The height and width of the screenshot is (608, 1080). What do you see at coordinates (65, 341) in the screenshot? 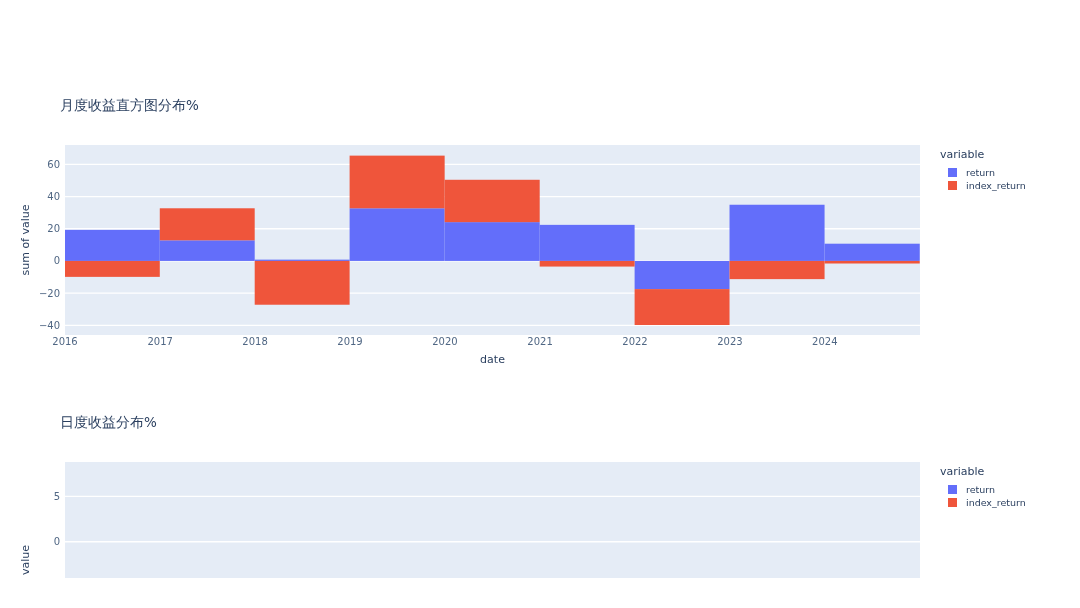
I see `x-tick-label: 2016` at bounding box center [65, 341].